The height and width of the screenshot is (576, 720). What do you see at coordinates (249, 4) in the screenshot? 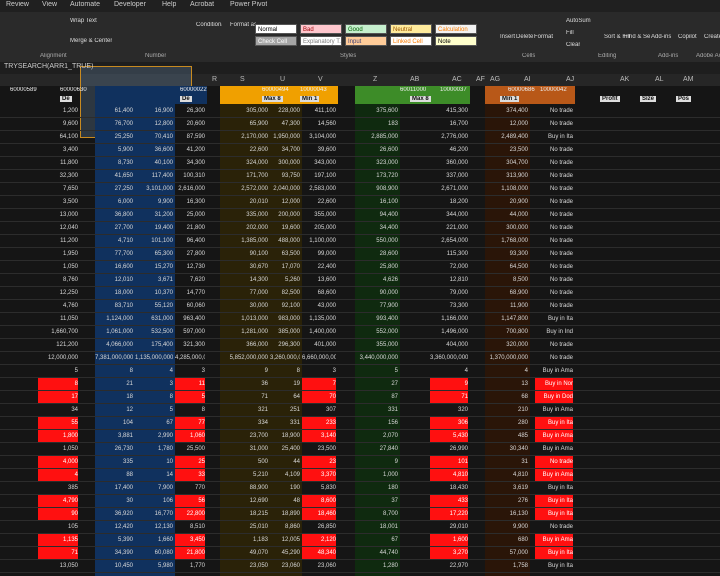
I see `ribbon-tab: Power Pivot` at bounding box center [249, 4].